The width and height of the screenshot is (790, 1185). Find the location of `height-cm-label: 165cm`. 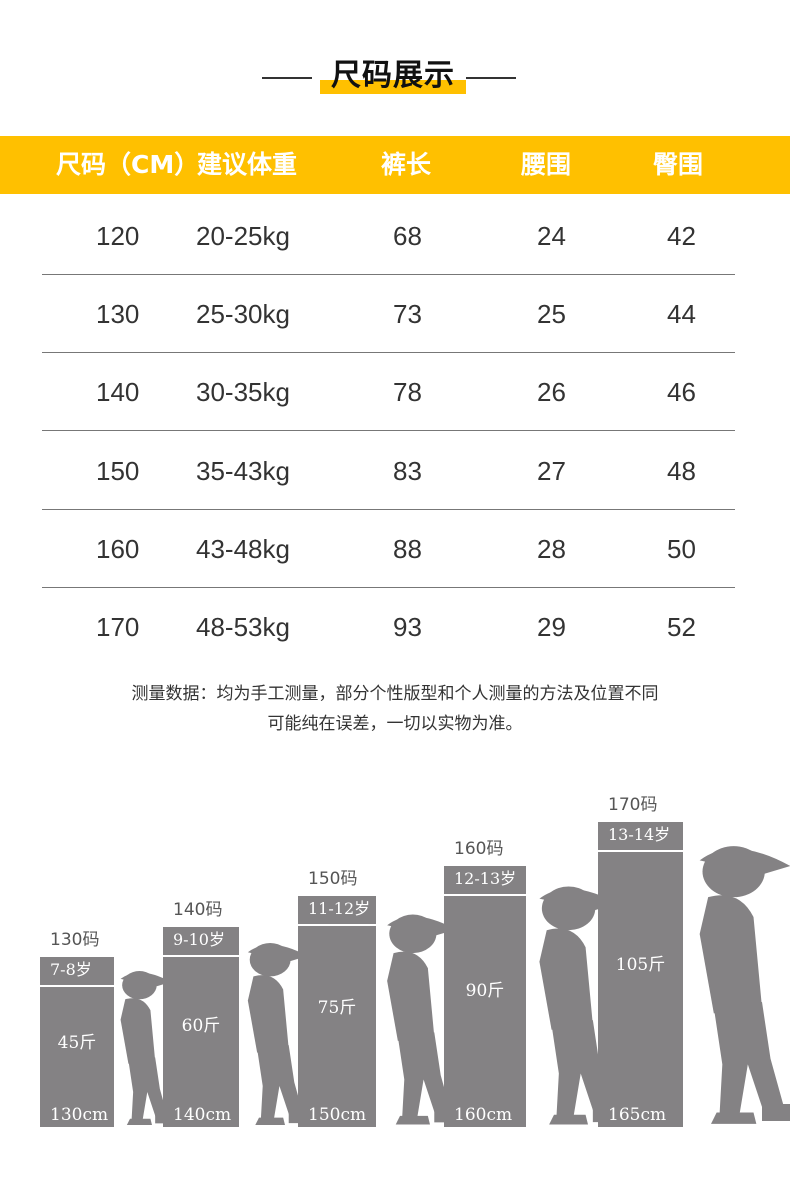

height-cm-label: 165cm is located at coordinates (637, 1115).